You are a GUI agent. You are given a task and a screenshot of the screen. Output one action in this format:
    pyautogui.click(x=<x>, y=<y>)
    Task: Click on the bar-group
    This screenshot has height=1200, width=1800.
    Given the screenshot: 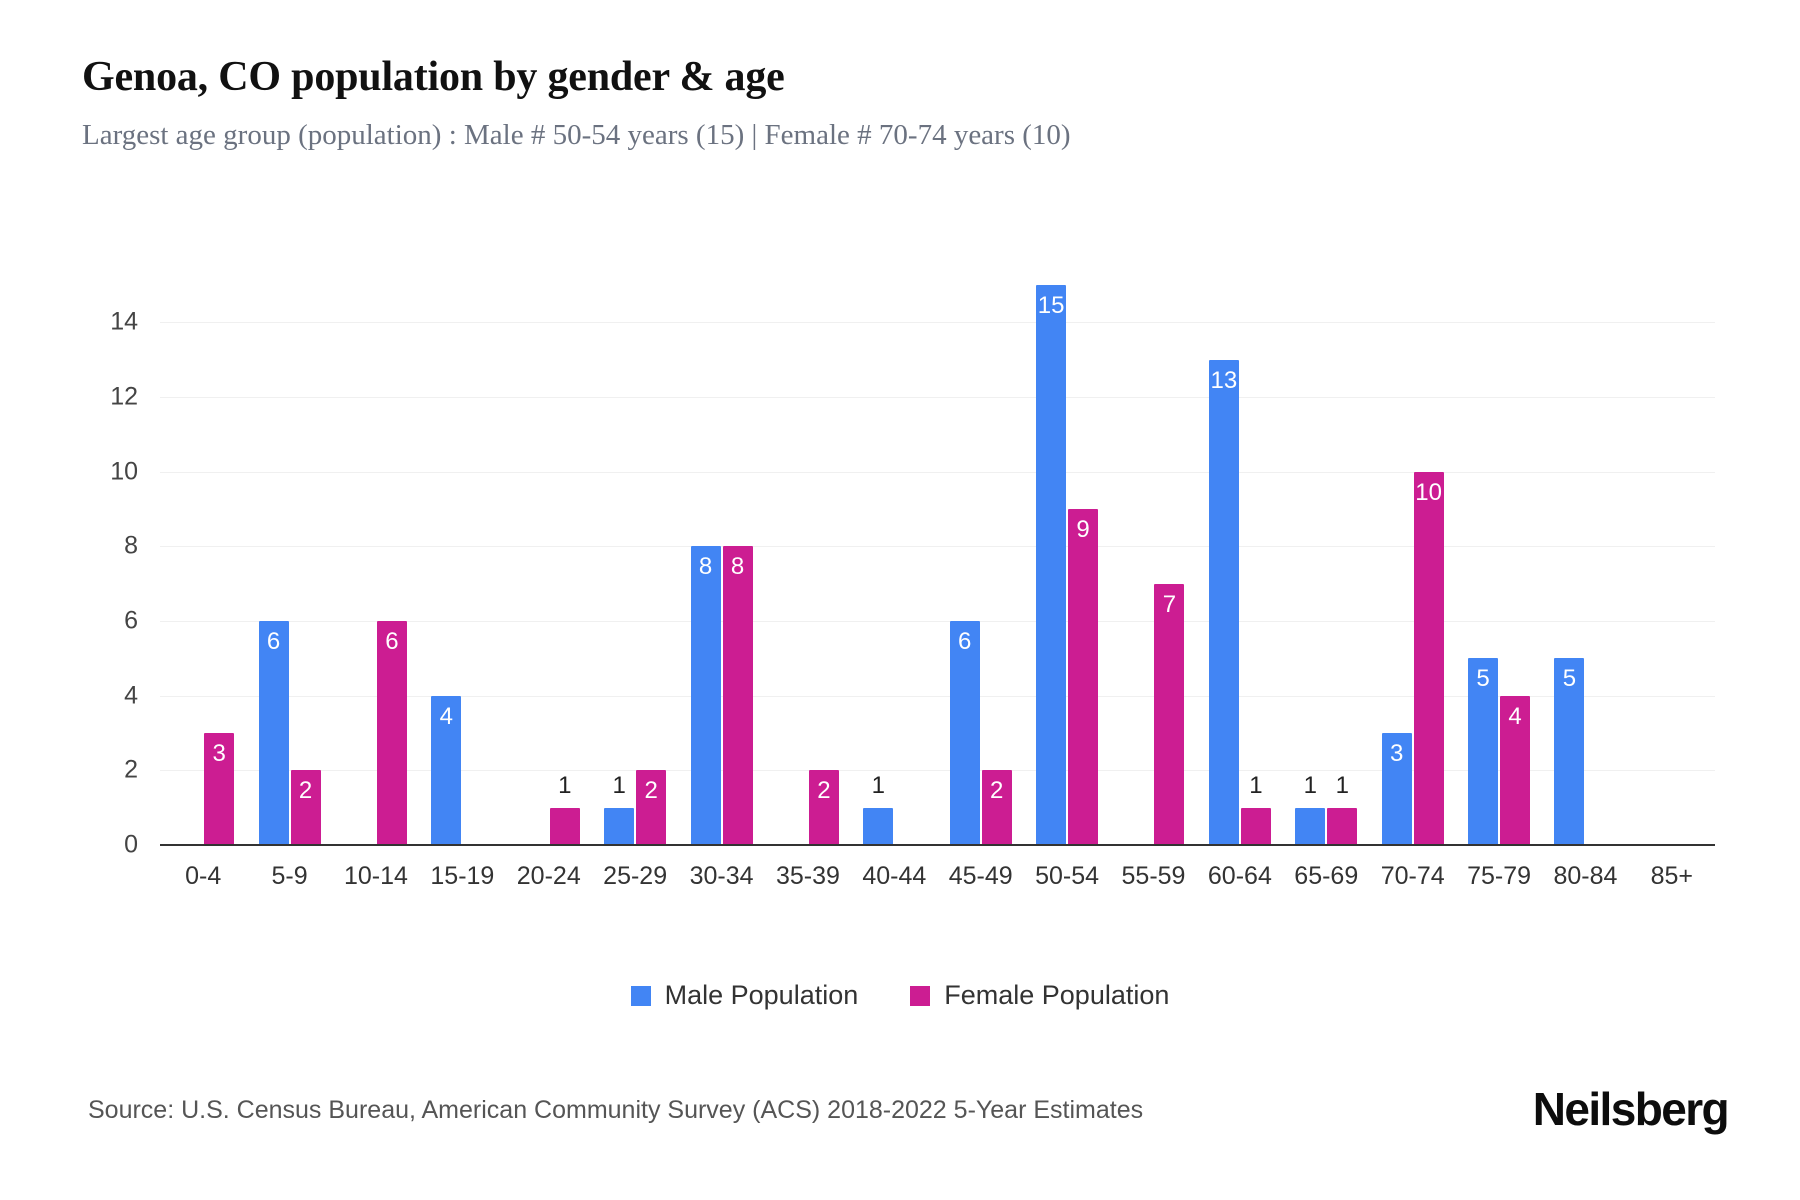 What is the action you would take?
    pyautogui.click(x=1672, y=565)
    